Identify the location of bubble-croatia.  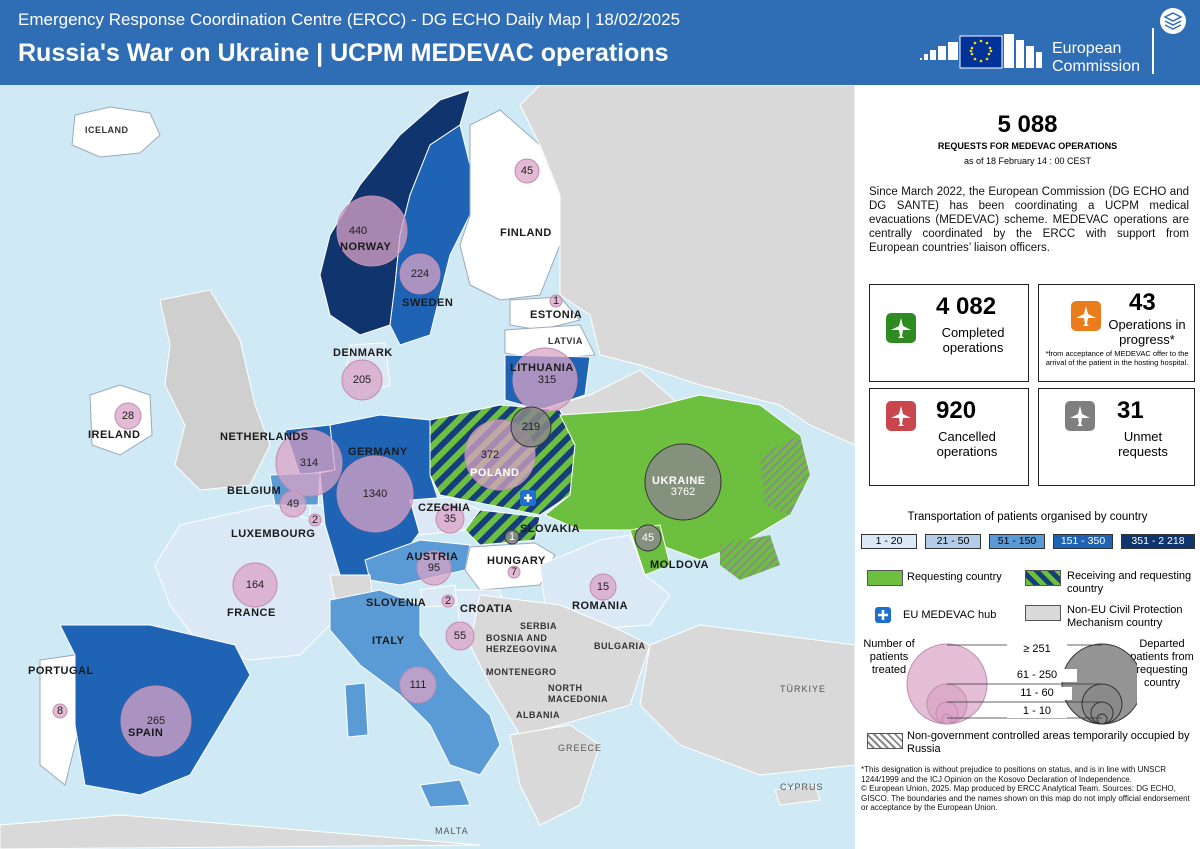
(460, 636).